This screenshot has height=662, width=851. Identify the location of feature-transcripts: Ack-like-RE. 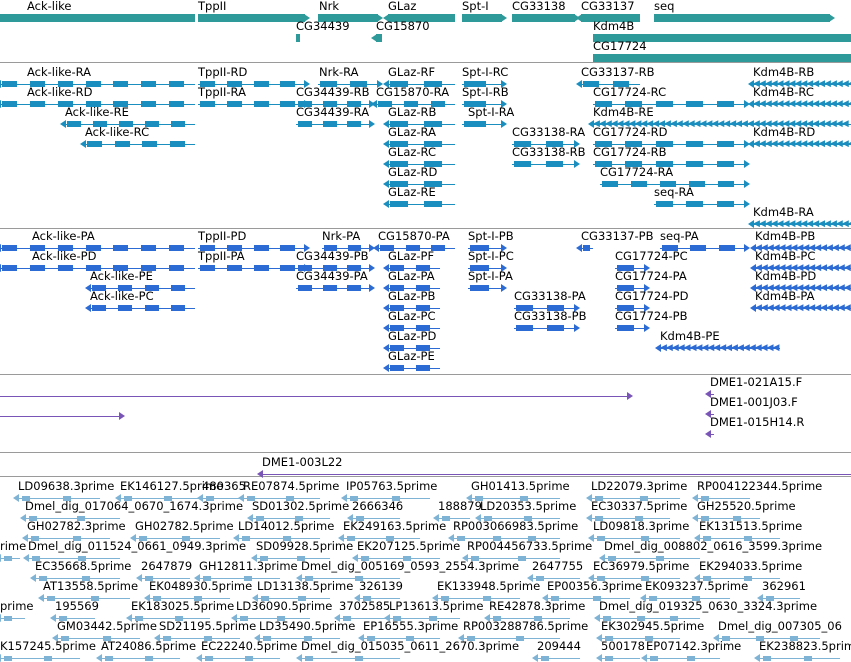
(127, 118).